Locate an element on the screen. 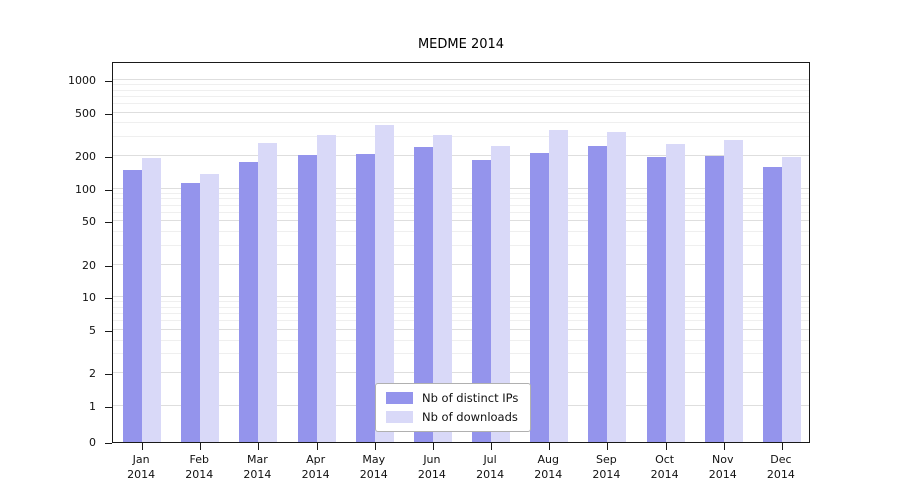 Image resolution: width=900 pixels, height=500 pixels. x-axis-tick-label: Apr 2014 is located at coordinates (315, 467).